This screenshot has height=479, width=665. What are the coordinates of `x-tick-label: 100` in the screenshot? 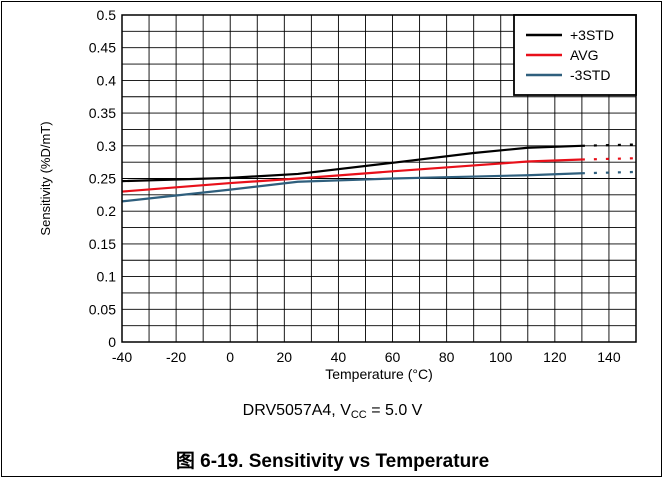 It's located at (501, 357).